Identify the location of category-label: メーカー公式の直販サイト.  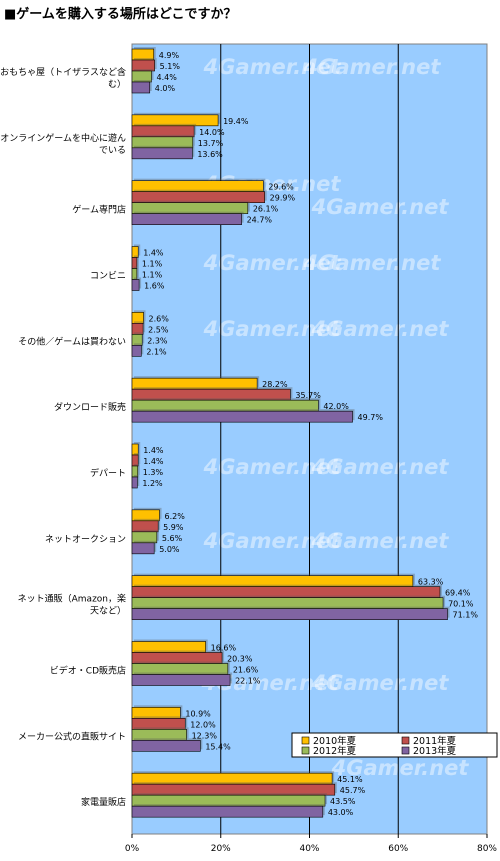
(72, 736).